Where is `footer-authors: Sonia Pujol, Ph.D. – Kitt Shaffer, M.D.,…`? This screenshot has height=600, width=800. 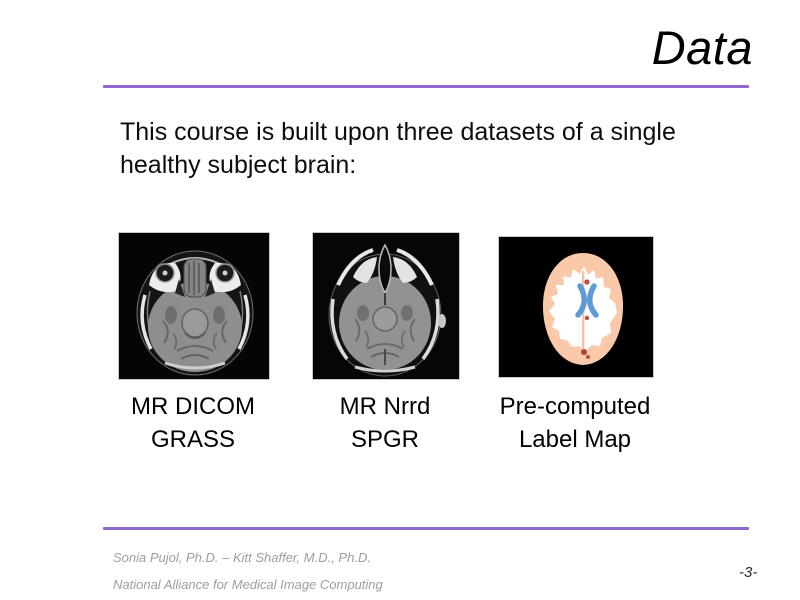 footer-authors: Sonia Pujol, Ph.D. – Kitt Shaffer, M.D.,… is located at coordinates (242, 557).